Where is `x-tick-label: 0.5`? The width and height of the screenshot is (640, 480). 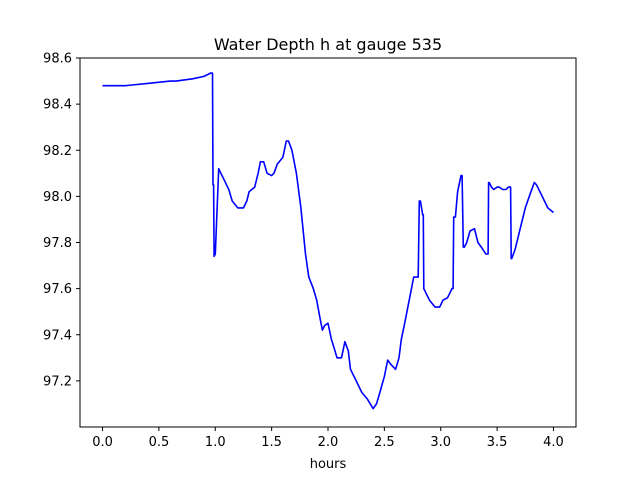 x-tick-label: 0.5 is located at coordinates (159, 442).